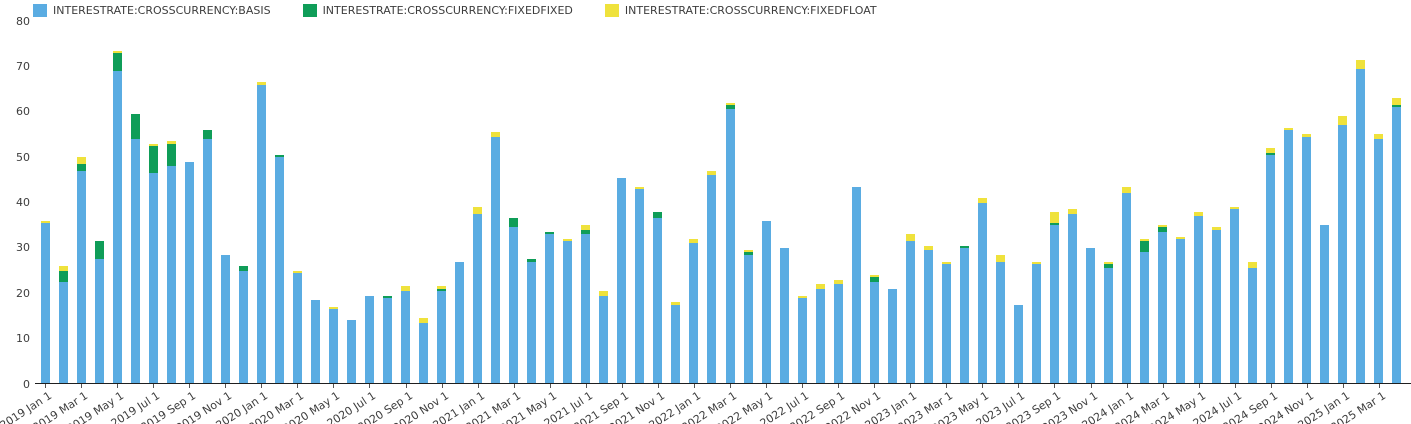 This screenshot has height=424, width=1411. I want to click on y-tick-label: 10, so click(23, 339).